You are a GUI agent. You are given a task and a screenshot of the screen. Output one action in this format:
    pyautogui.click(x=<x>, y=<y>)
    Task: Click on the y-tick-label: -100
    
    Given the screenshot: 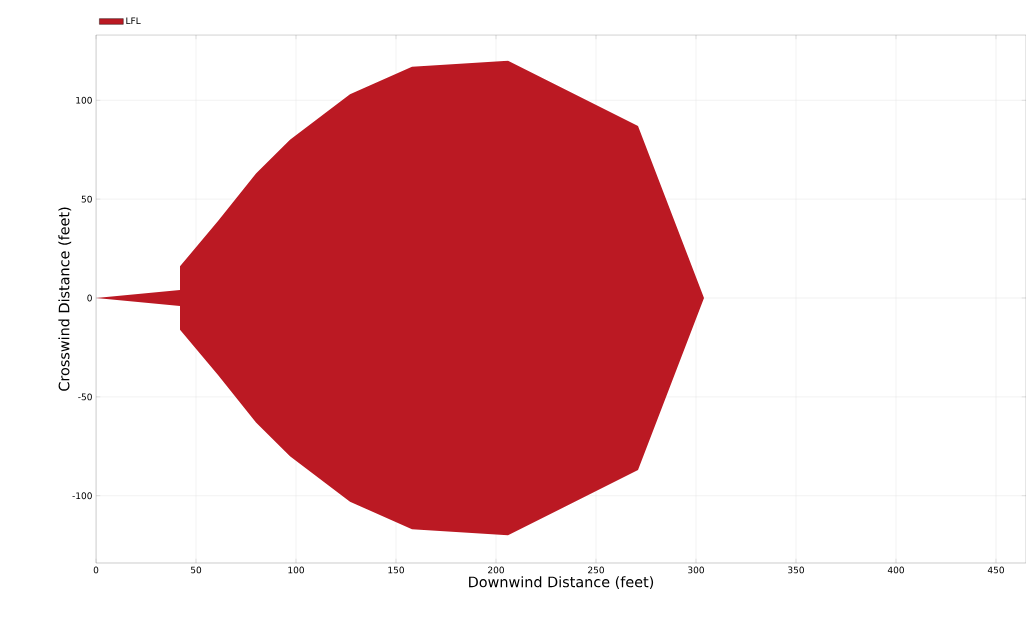 What is the action you would take?
    pyautogui.click(x=82, y=496)
    